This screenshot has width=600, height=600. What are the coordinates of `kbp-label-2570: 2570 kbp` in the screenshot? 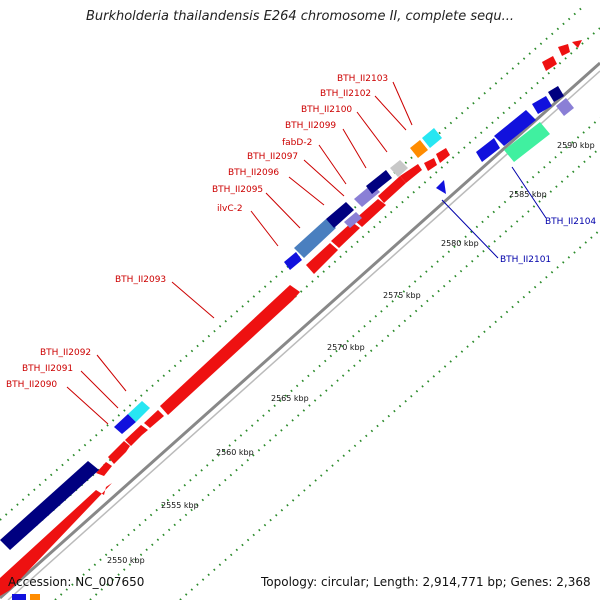 It's located at (346, 347).